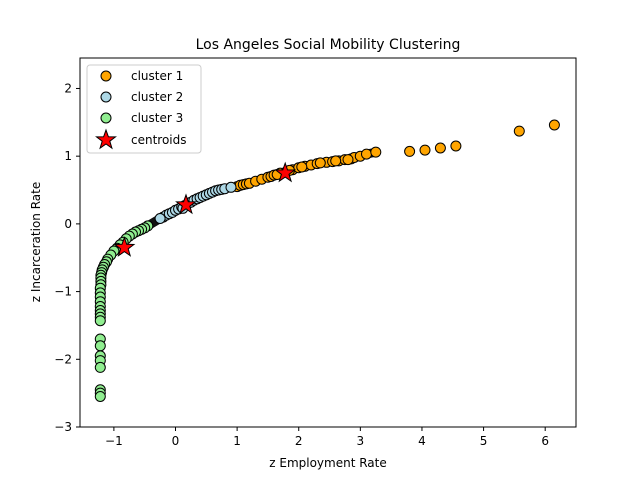 The image size is (640, 480). I want to click on x-tick-label: 2, so click(299, 441).